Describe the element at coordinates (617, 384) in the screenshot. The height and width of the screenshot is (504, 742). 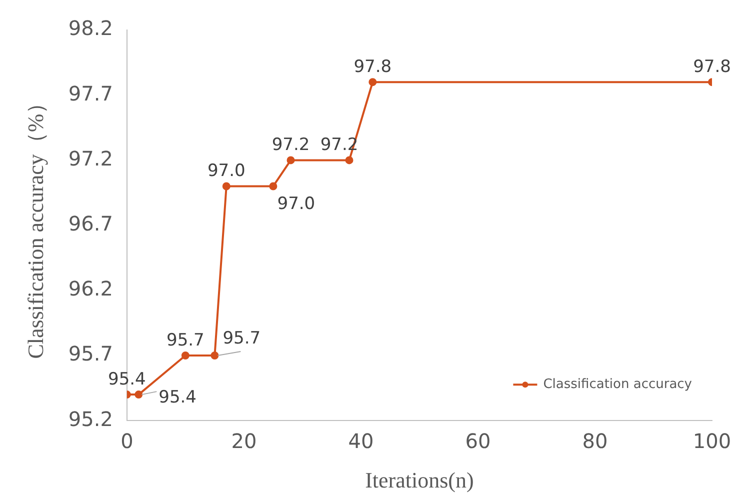
I see `legend-label: Classification accuracy` at that location.